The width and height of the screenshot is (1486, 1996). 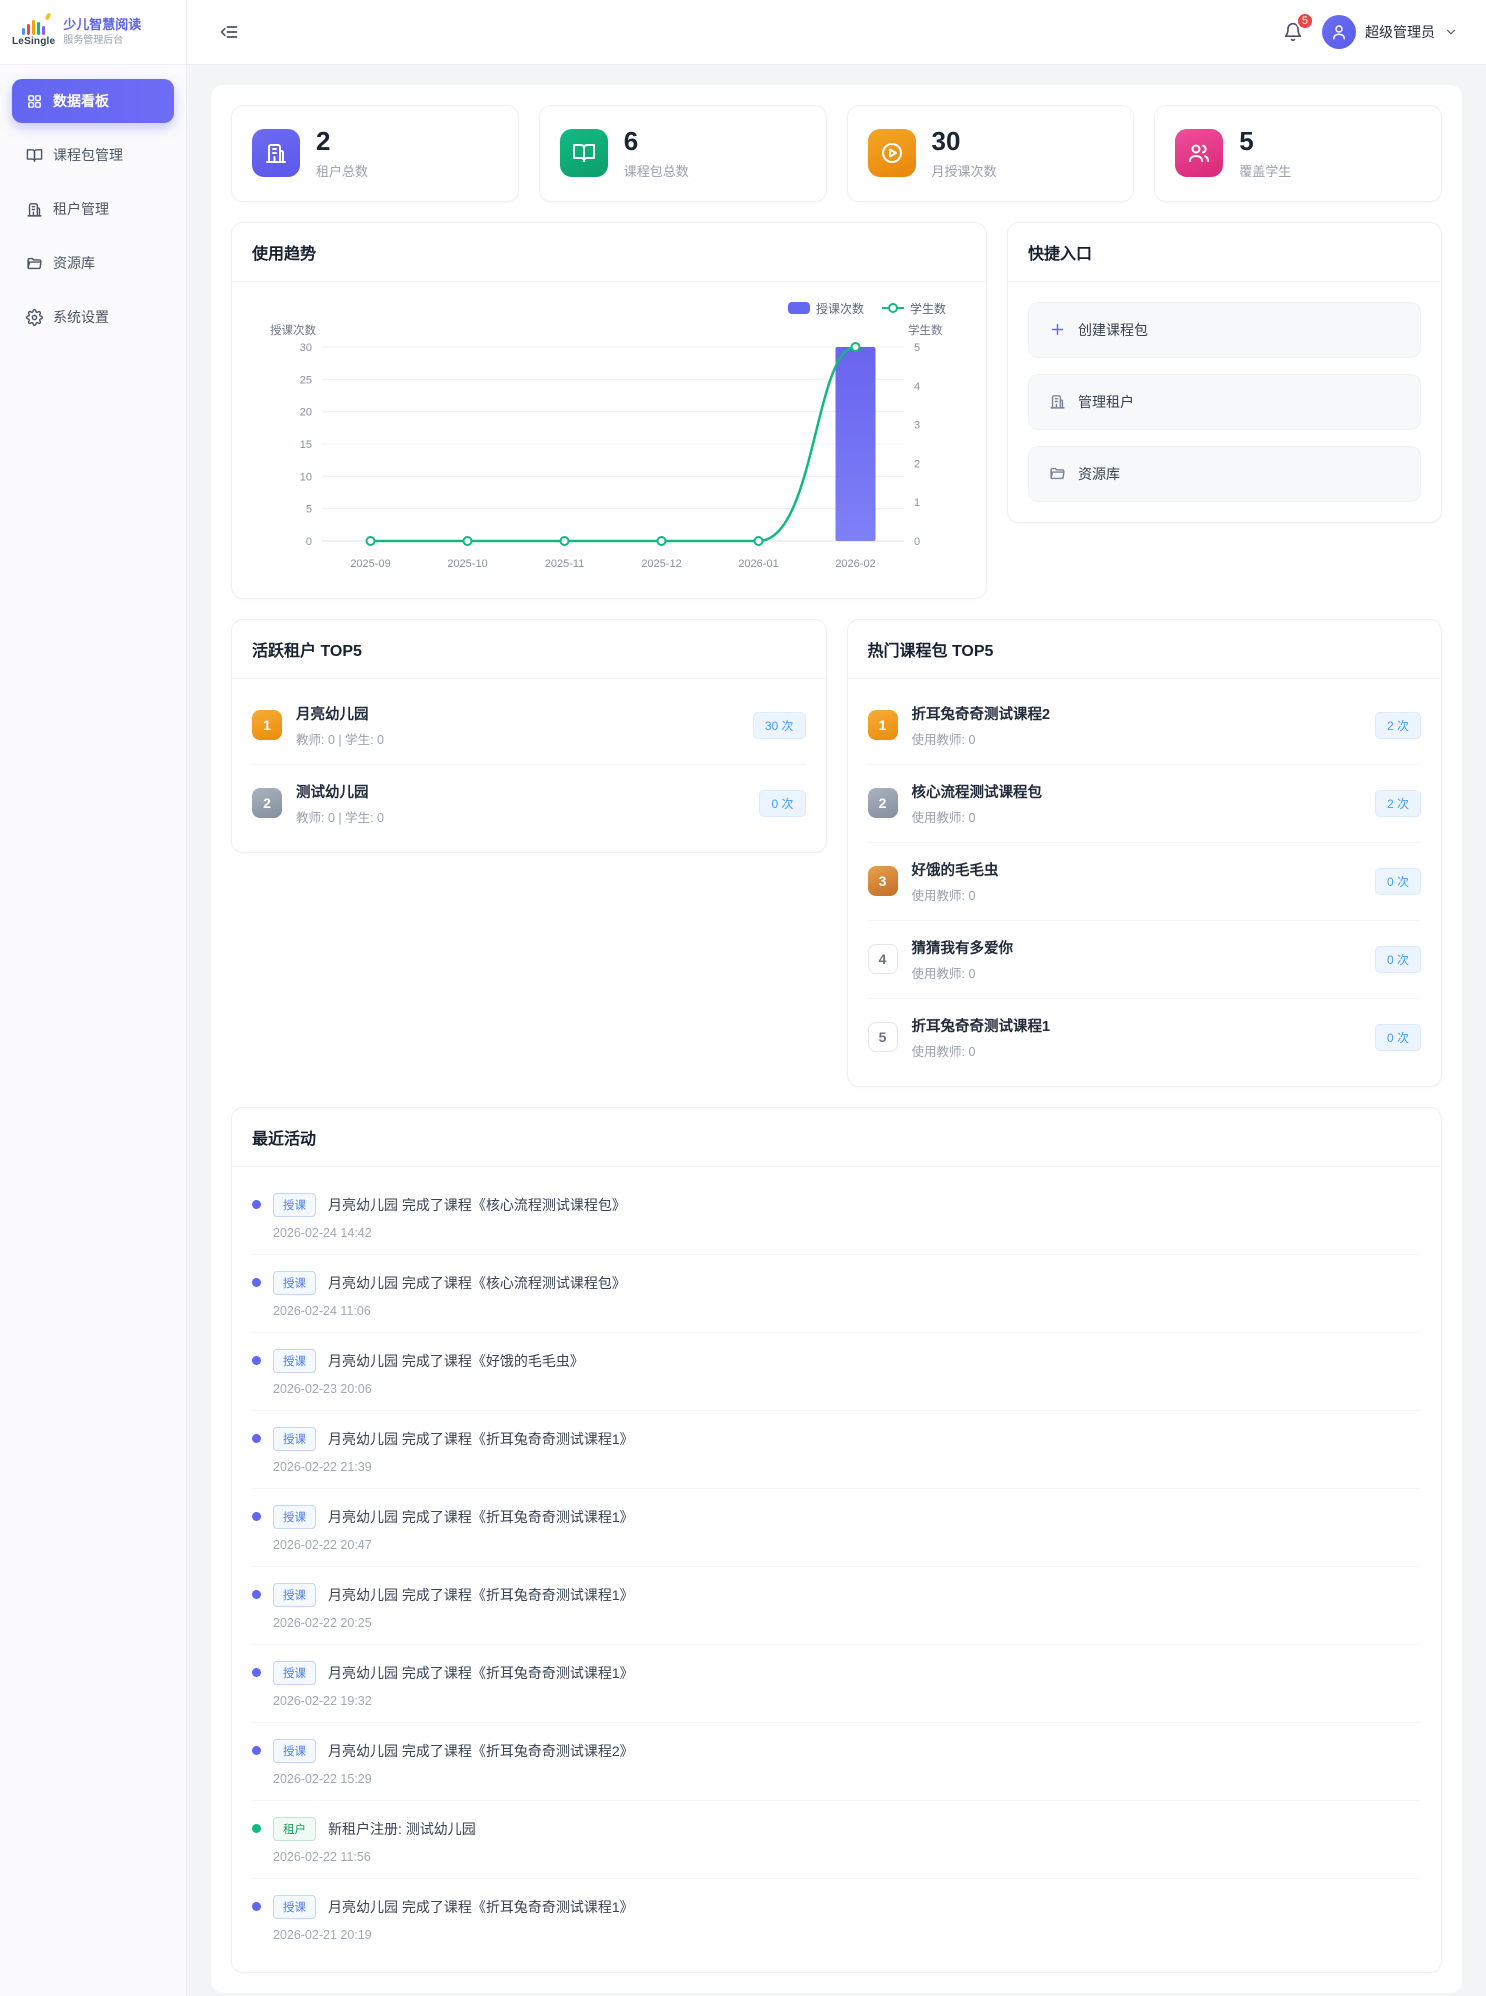 What do you see at coordinates (1339, 32) in the screenshot?
I see `avatar` at bounding box center [1339, 32].